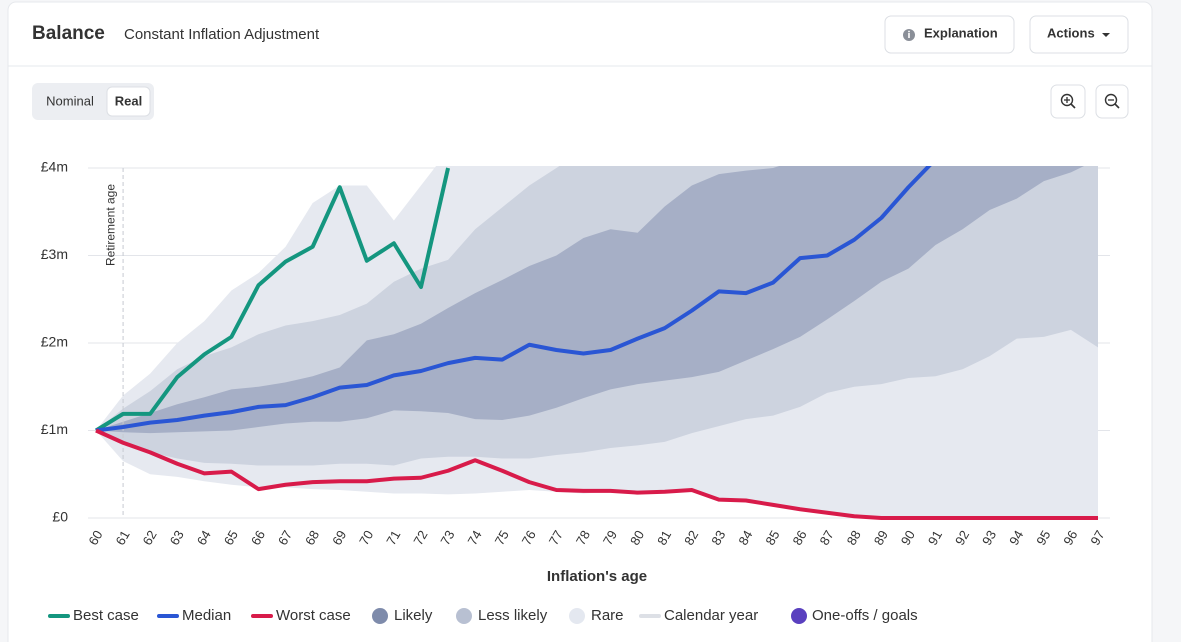 This screenshot has width=1181, height=642. Describe the element at coordinates (1112, 101) in the screenshot. I see `zoom-out` at that location.